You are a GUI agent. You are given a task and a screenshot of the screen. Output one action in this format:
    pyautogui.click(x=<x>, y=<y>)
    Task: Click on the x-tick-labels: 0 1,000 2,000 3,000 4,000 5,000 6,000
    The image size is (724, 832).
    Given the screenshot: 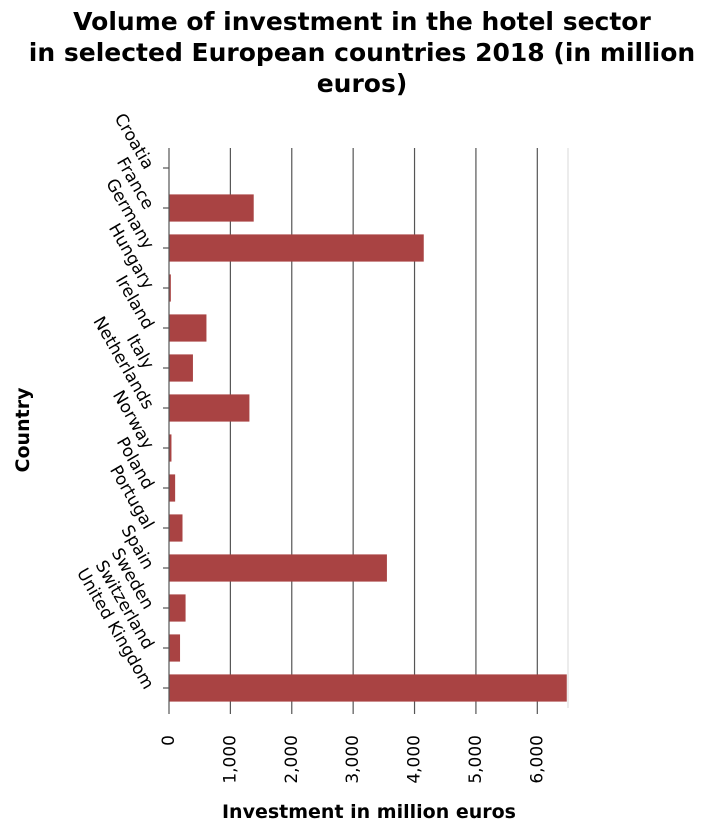 What is the action you would take?
    pyautogui.click(x=353, y=759)
    